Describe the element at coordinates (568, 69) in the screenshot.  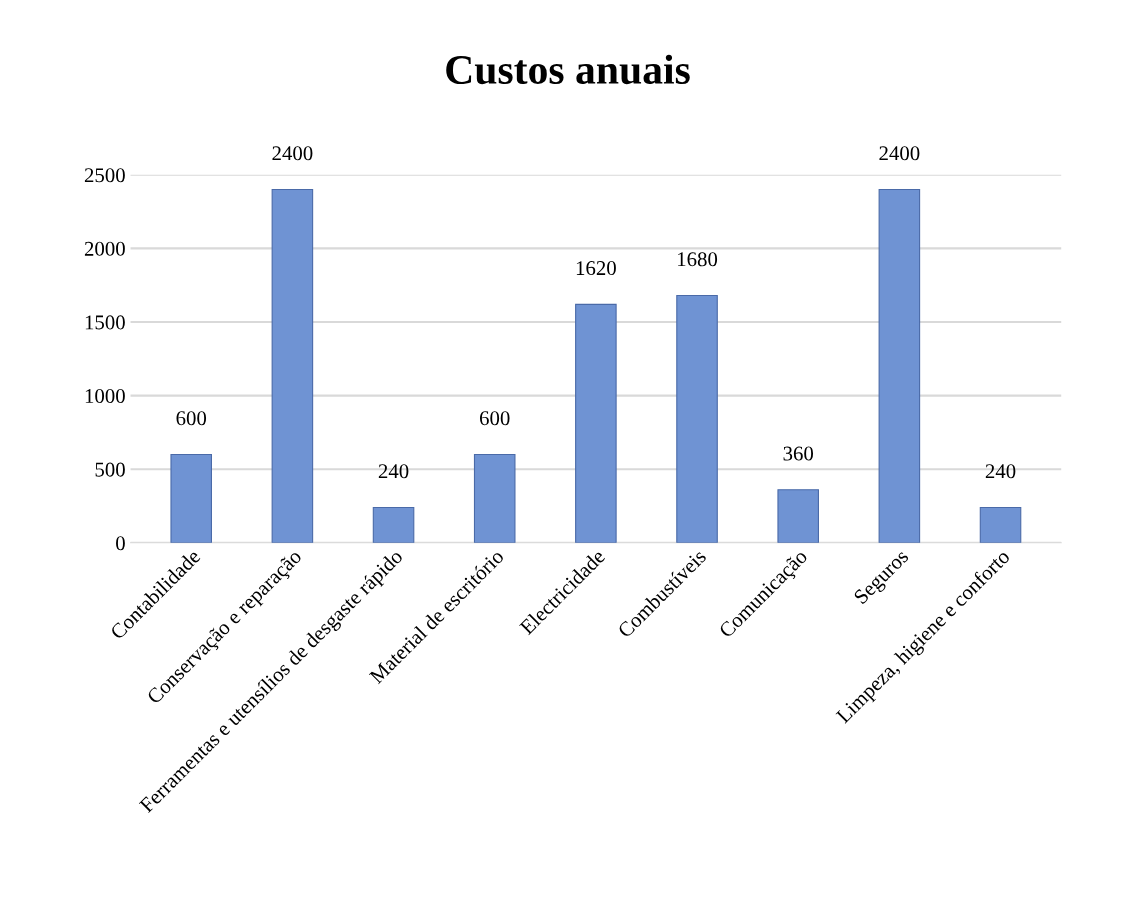
I see `chart-title: Custos anuais` at that location.